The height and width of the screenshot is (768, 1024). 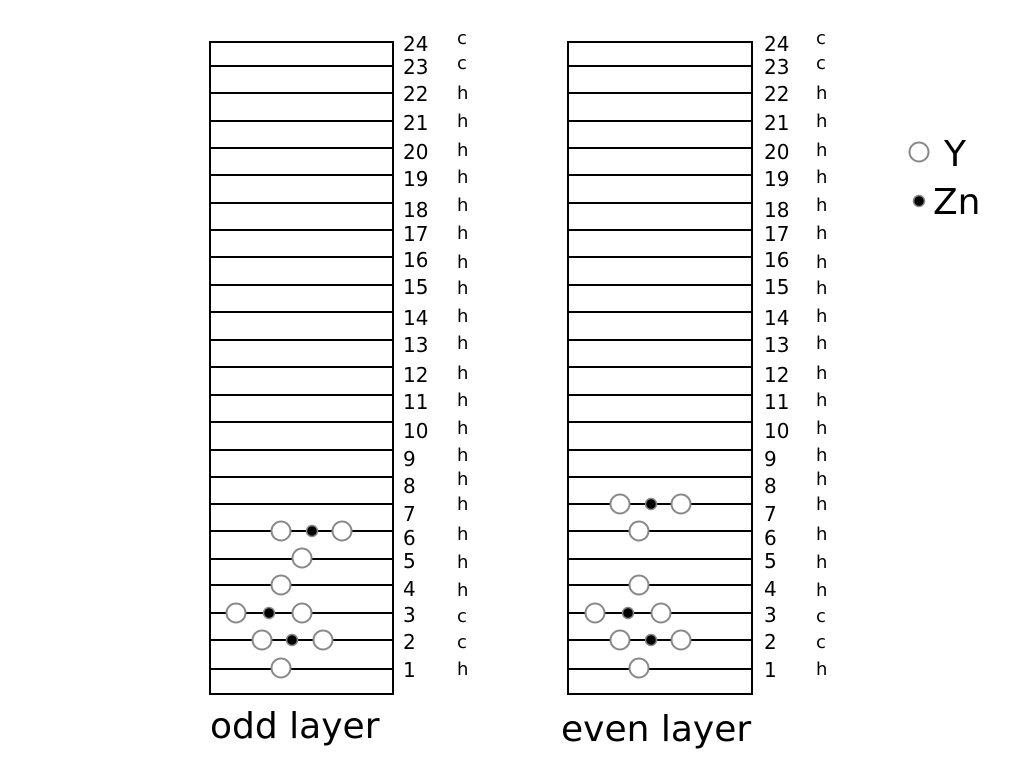 I want to click on layer-number: 24, so click(x=776, y=44).